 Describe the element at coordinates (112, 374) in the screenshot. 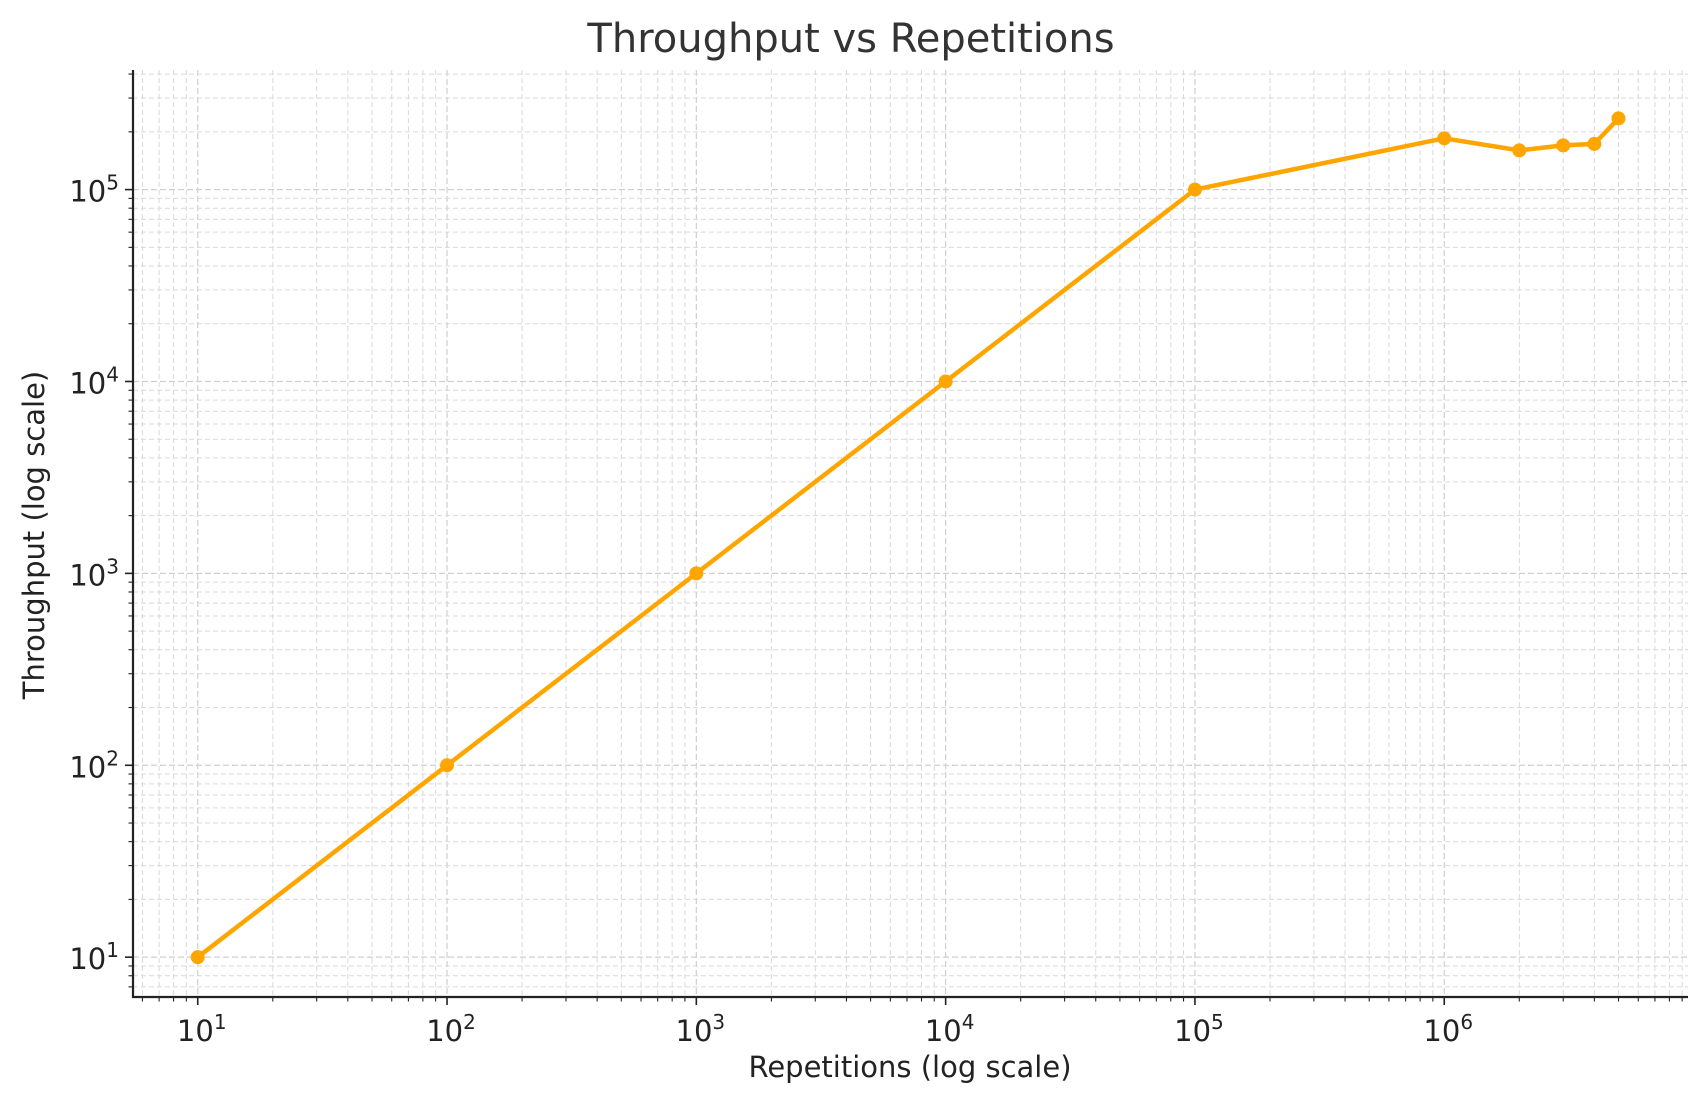

I see `y-tick-label-exponent: 4` at that location.